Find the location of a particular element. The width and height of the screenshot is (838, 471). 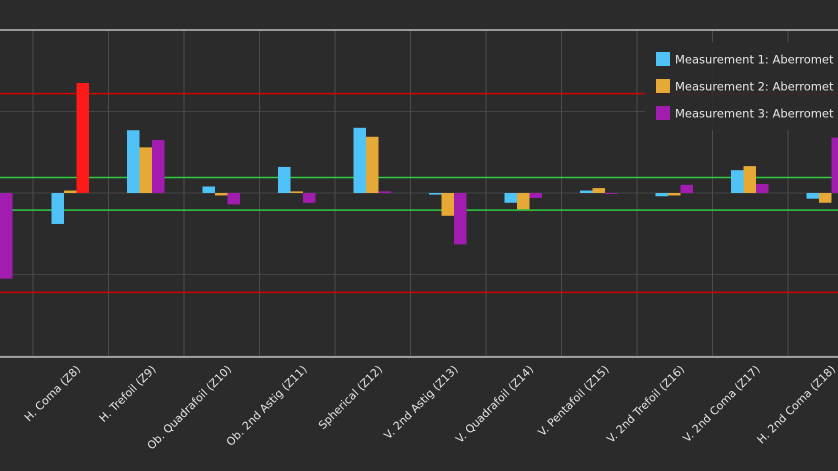

legend-background is located at coordinates (741, 86).